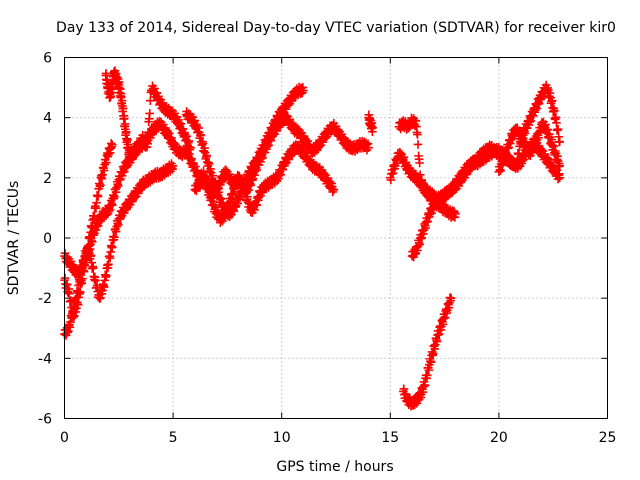 This screenshot has width=640, height=480. I want to click on y-axis-label: SDTVAR / TECUs, so click(14, 238).